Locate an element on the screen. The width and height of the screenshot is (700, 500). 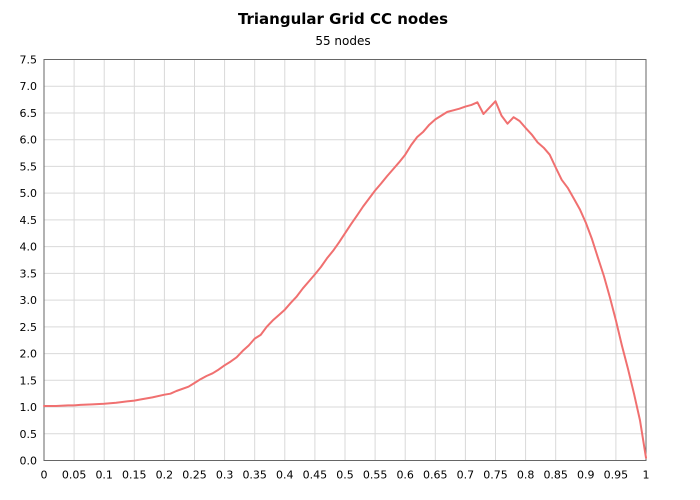
chart-subtitle: 55 nodes is located at coordinates (342, 41).